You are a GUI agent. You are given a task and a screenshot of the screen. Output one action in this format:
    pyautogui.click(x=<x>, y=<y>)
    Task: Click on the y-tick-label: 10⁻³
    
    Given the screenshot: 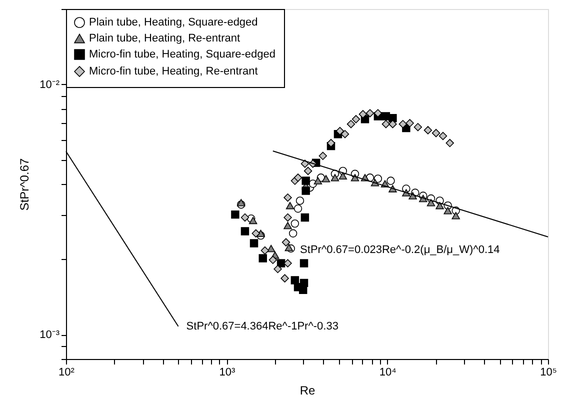 What is the action you would take?
    pyautogui.click(x=50, y=335)
    